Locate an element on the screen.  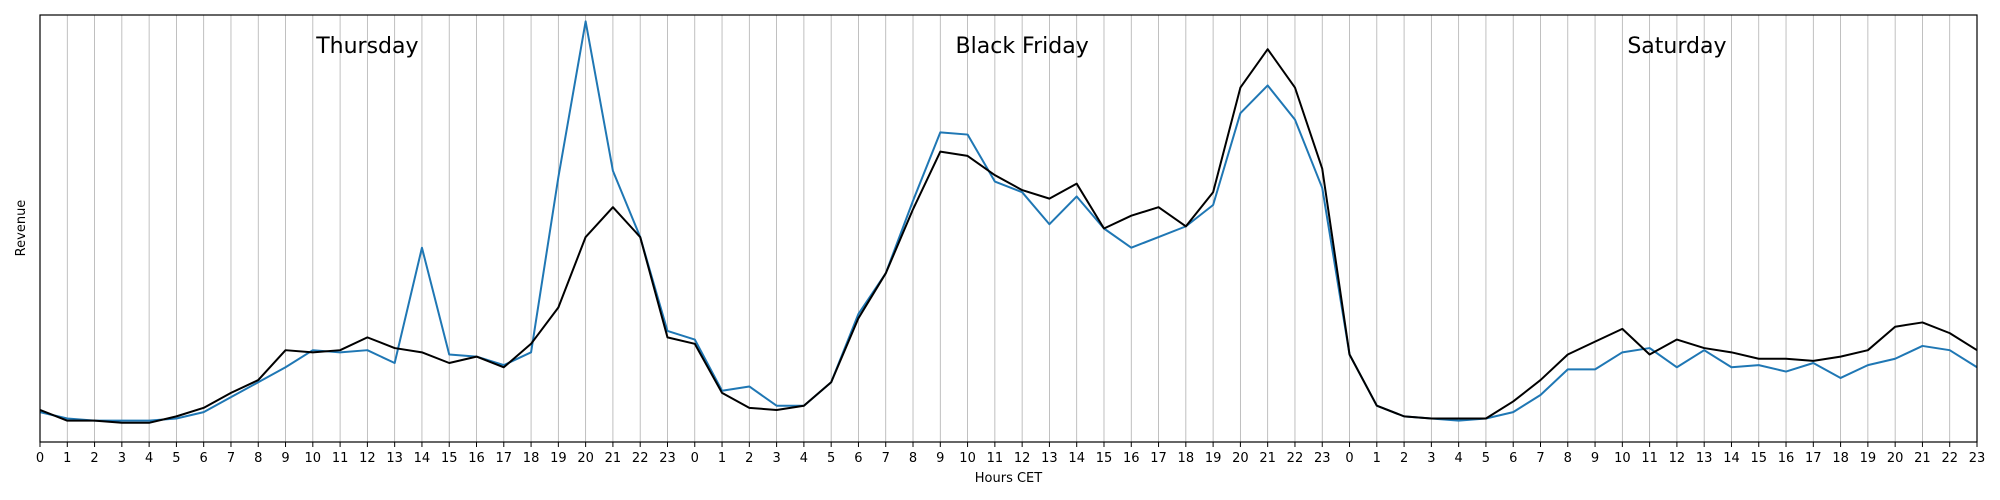
x-axis-label: Hours CET is located at coordinates (1009, 478).